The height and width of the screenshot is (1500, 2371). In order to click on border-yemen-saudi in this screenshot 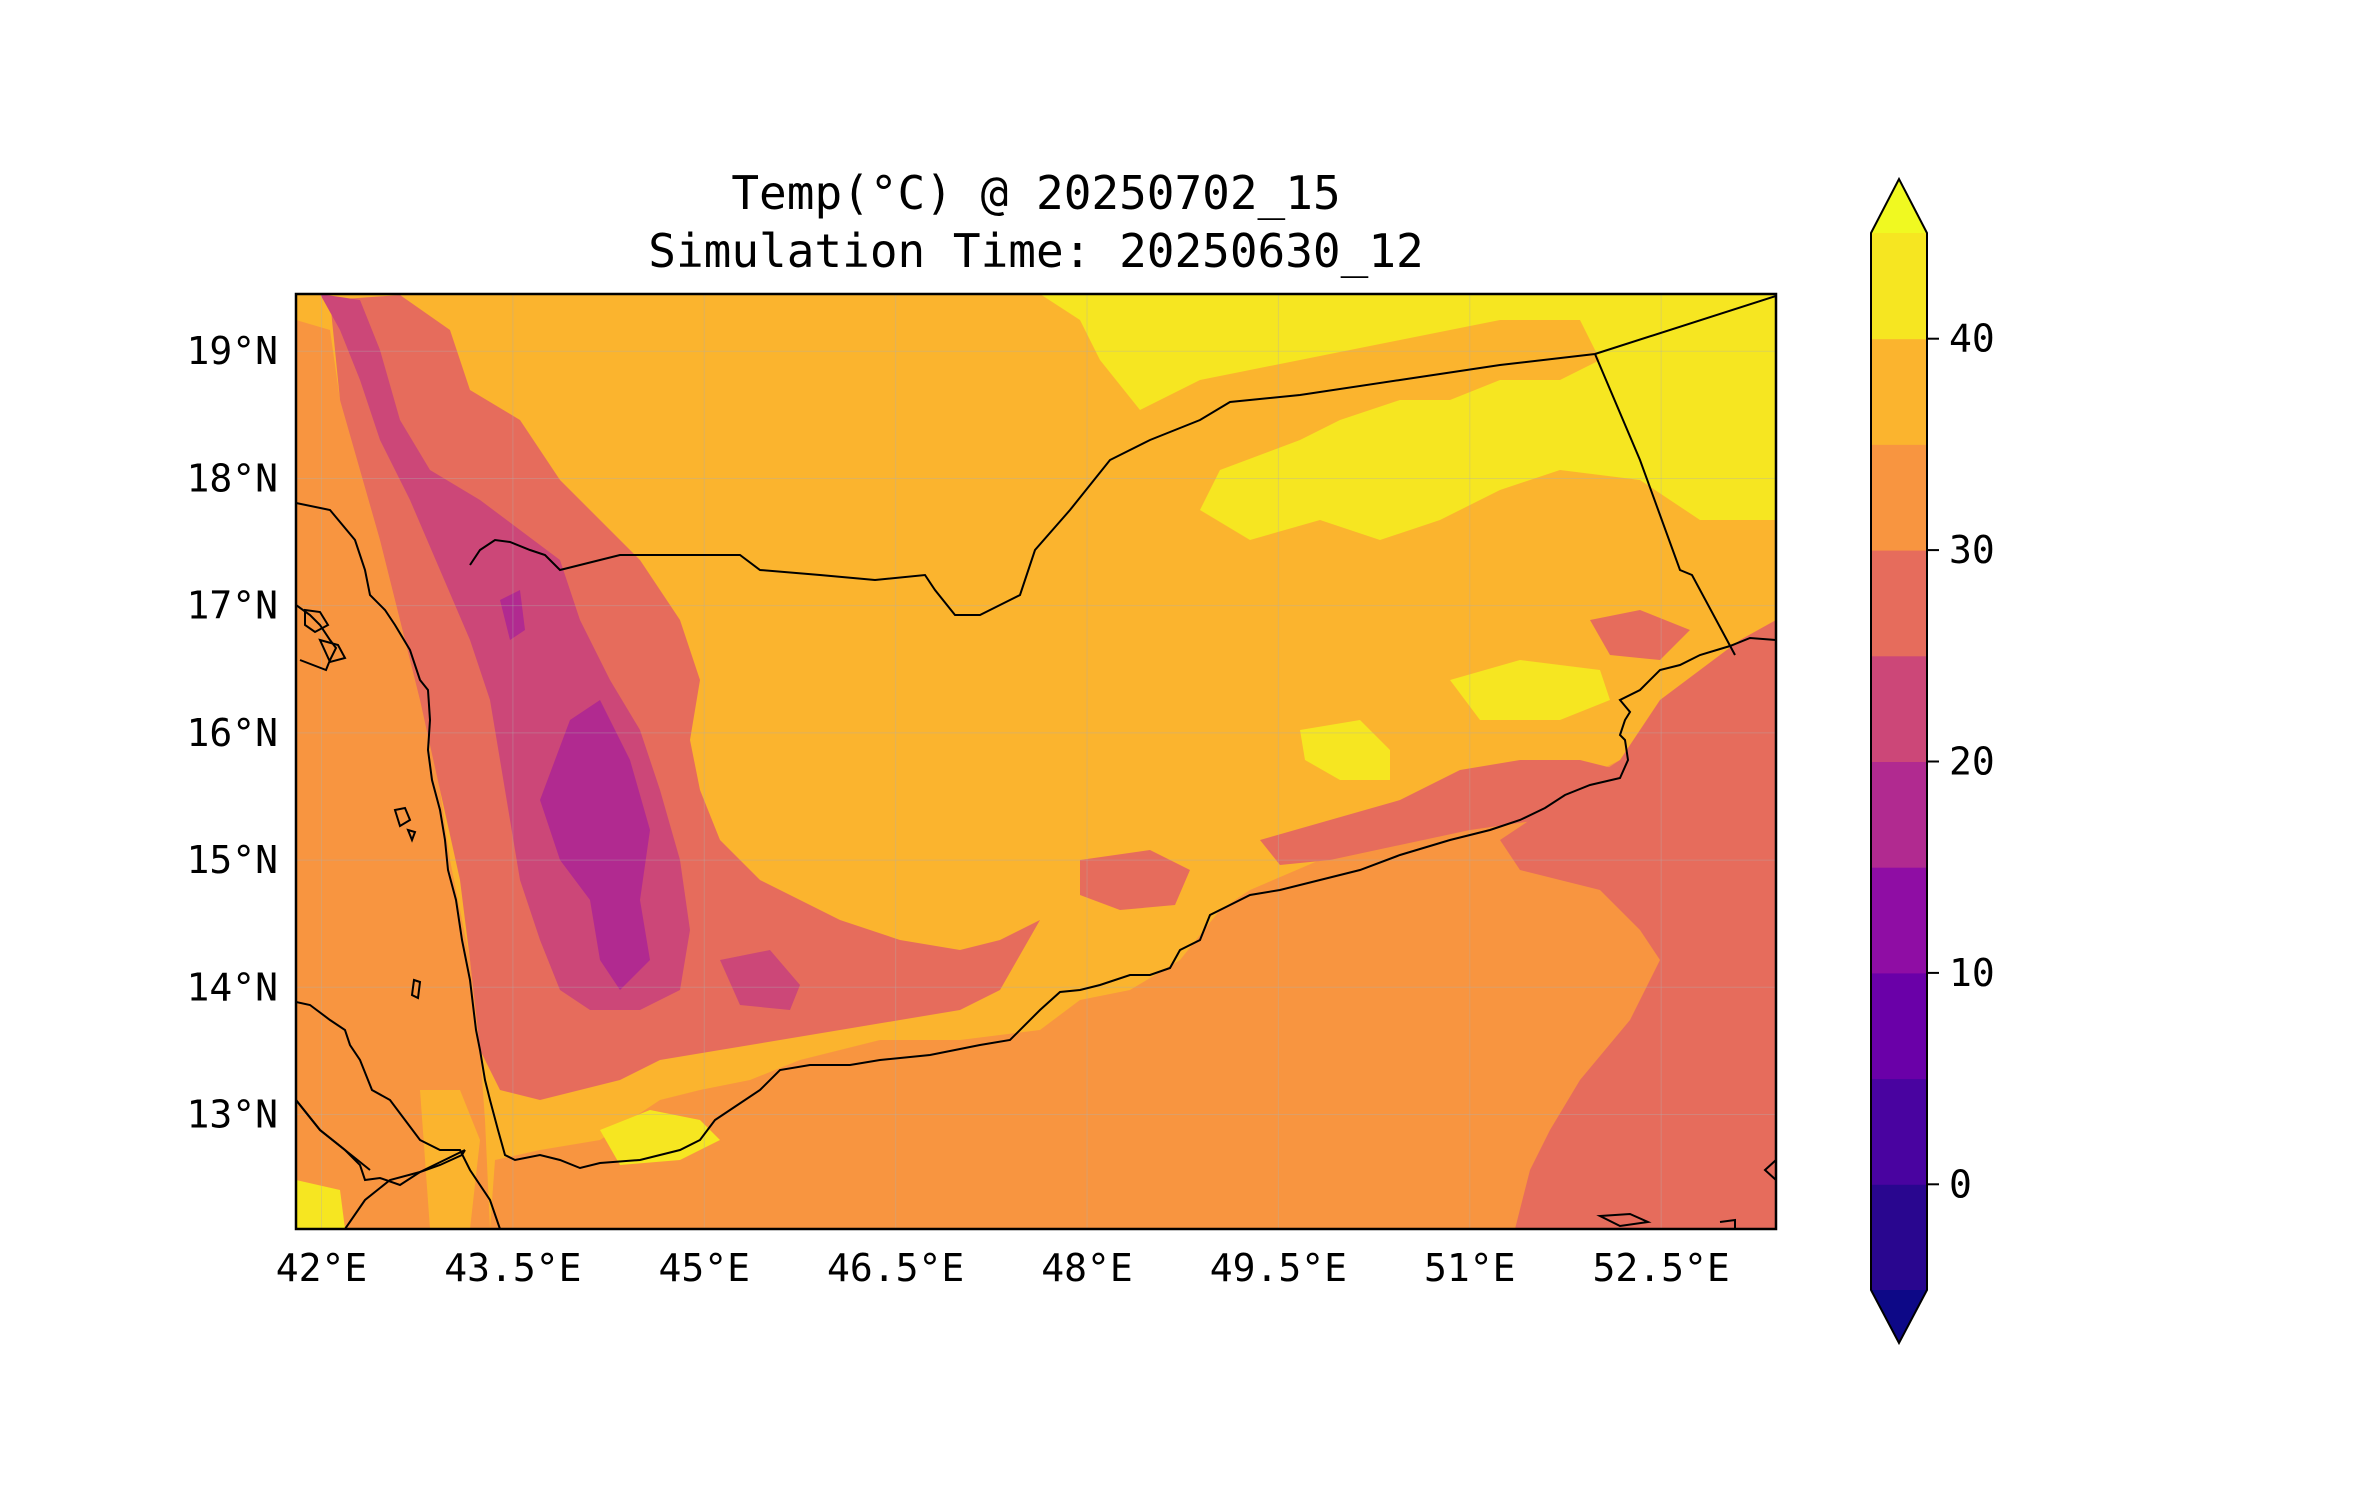, I will do `click(1032, 484)`.